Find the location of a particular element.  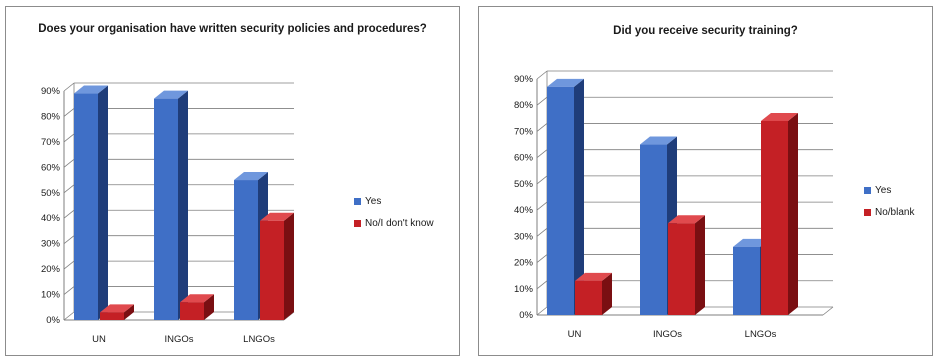

chart-legend: Yes No/blank is located at coordinates (889, 201).